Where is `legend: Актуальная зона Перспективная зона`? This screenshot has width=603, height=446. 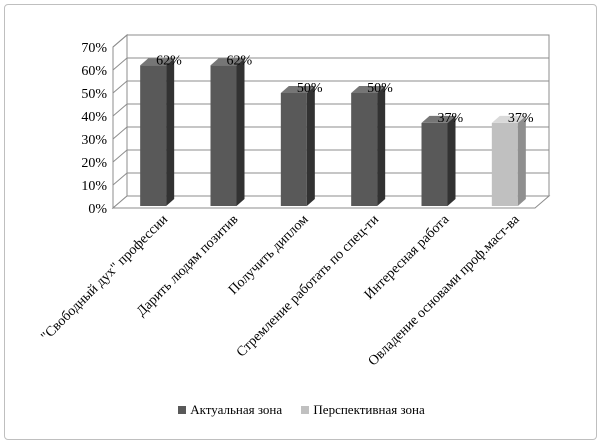 legend: Актуальная зона Перспективная зона is located at coordinates (301, 410).